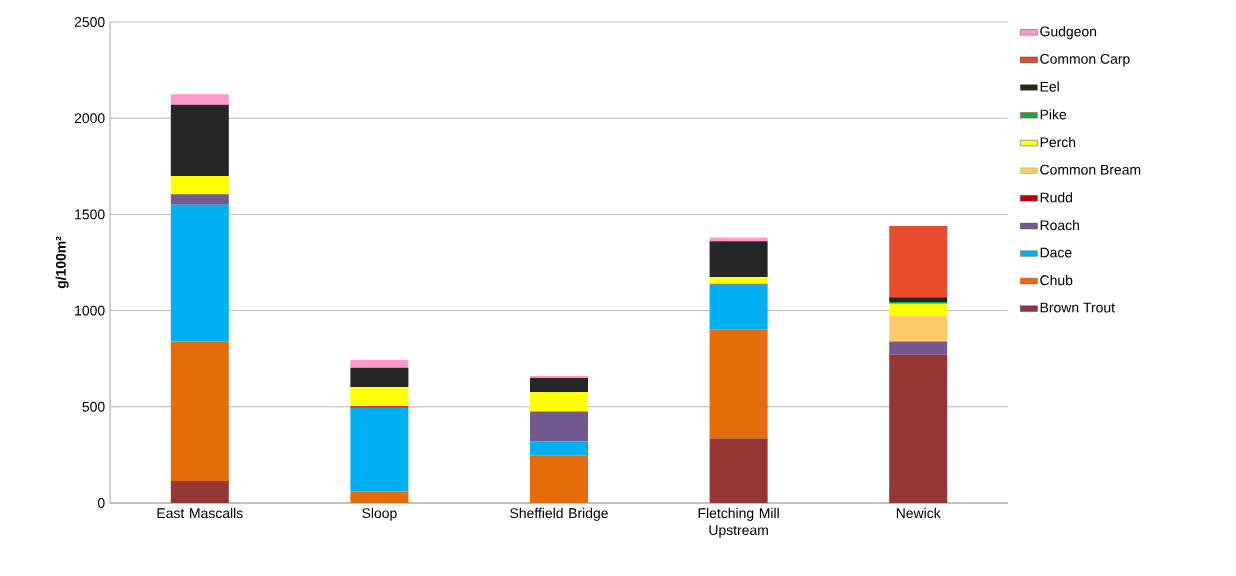 The image size is (1236, 576). What do you see at coordinates (62, 262) in the screenshot?
I see `y-axis-title: g/100m²` at bounding box center [62, 262].